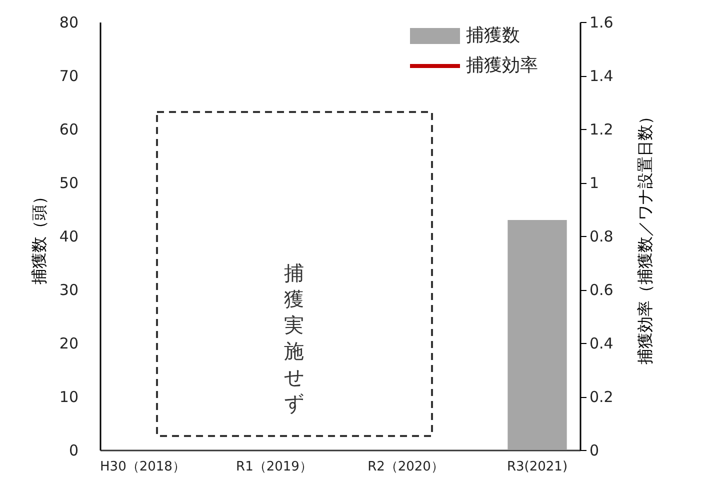  Describe the element at coordinates (595, 183) in the screenshot. I see `y2-tick-label: 1` at that location.